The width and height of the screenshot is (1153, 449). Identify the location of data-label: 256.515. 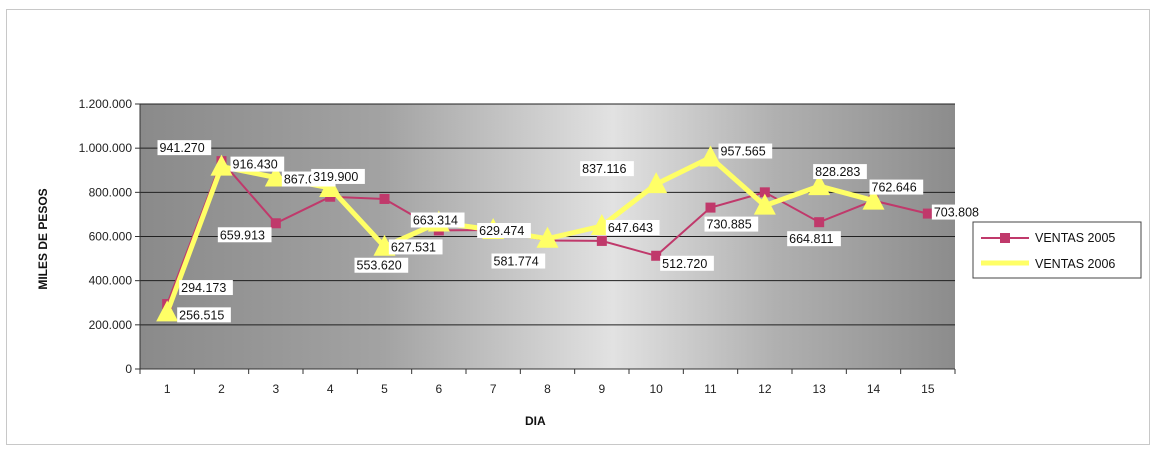
(201, 315).